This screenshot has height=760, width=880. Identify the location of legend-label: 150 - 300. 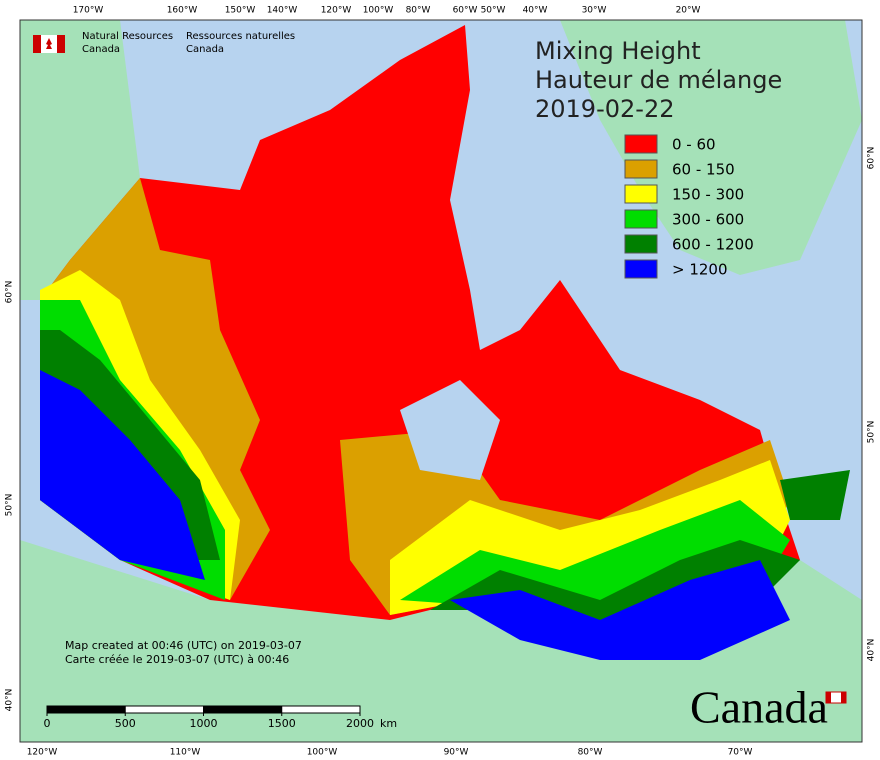
(708, 195).